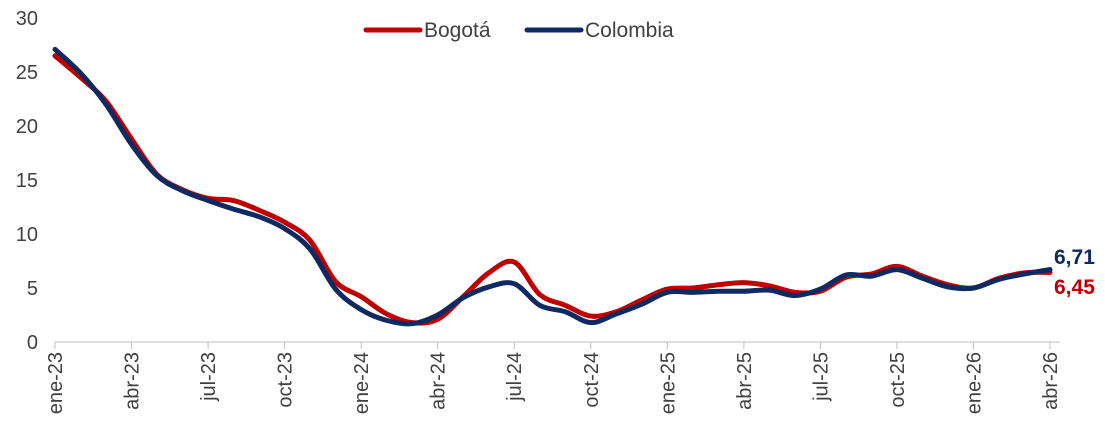 The width and height of the screenshot is (1105, 429). Describe the element at coordinates (457, 30) in the screenshot. I see `legend-label-bogota: Bogotá` at that location.